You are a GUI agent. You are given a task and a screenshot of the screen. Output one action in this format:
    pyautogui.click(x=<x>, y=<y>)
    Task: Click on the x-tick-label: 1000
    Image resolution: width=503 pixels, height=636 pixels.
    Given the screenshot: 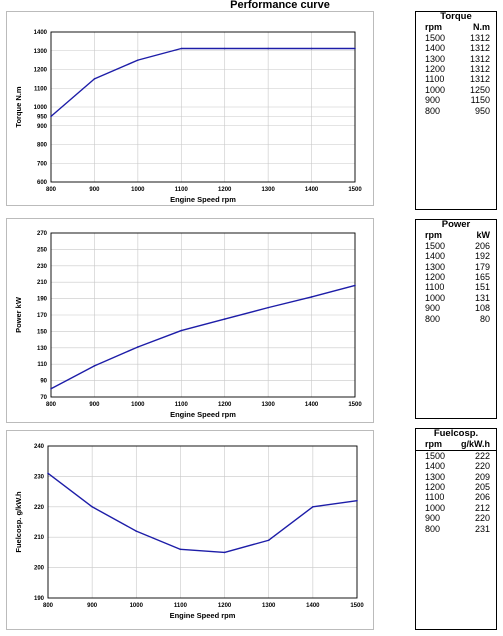 What is the action you would take?
    pyautogui.click(x=138, y=405)
    